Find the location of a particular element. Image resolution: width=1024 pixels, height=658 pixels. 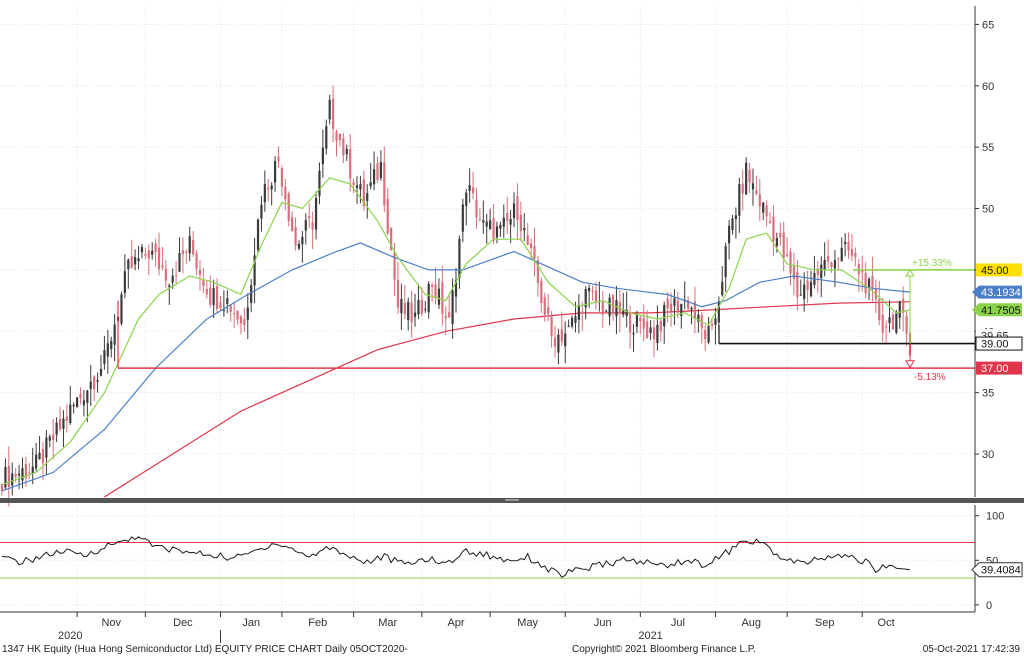

x-month-label: May is located at coordinates (527, 623).